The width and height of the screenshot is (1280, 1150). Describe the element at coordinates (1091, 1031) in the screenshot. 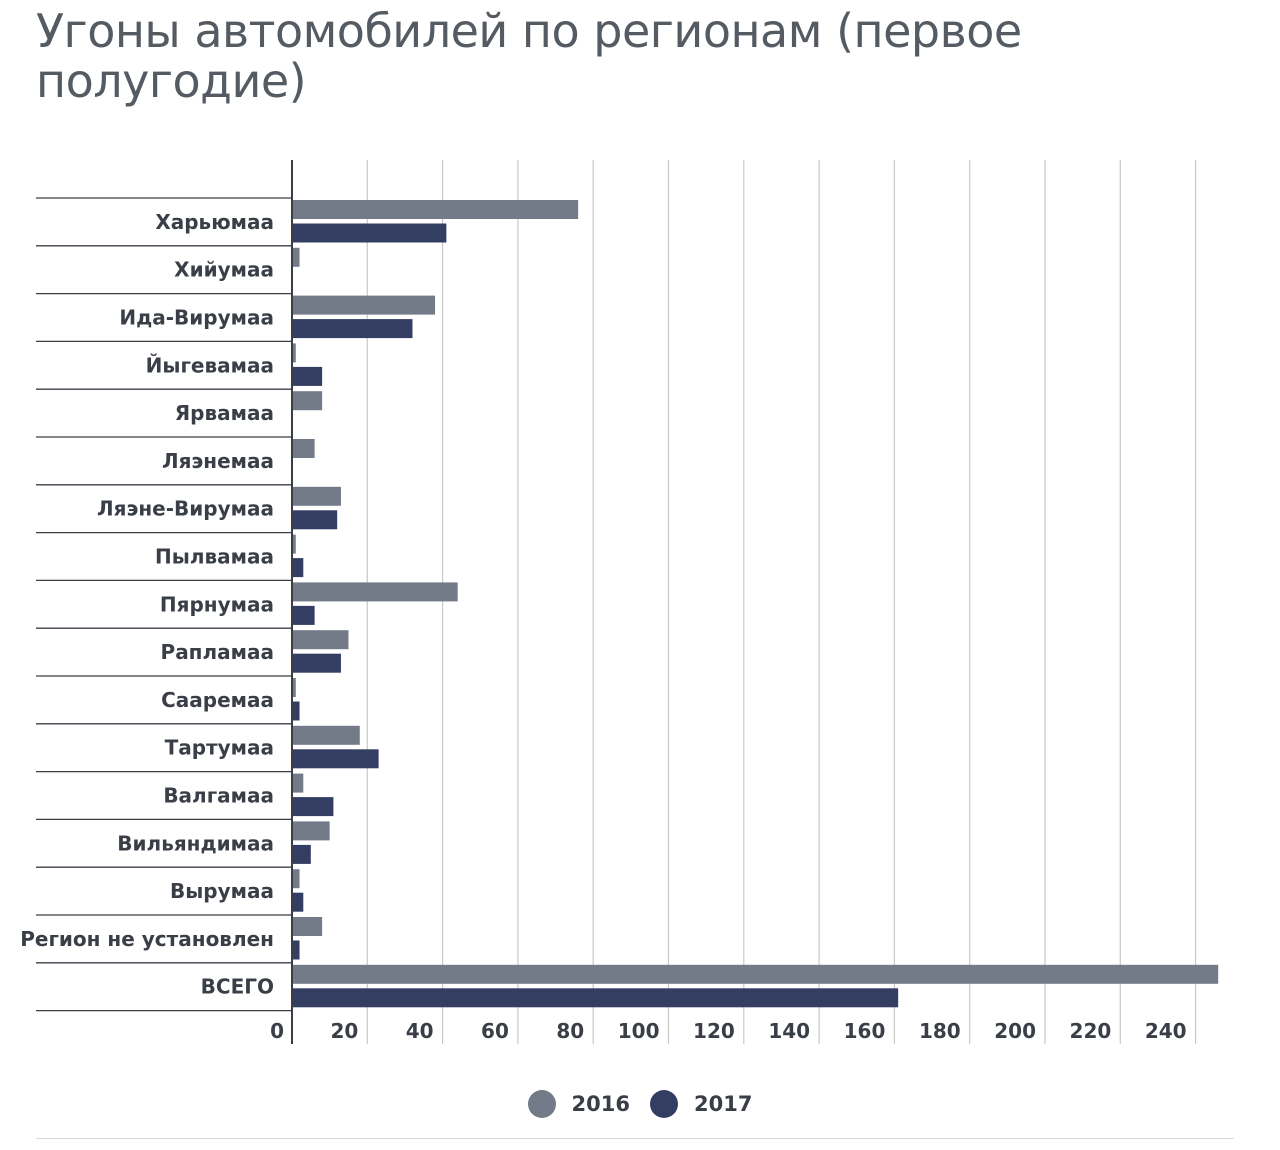

I see `x-tick-label: 220` at that location.